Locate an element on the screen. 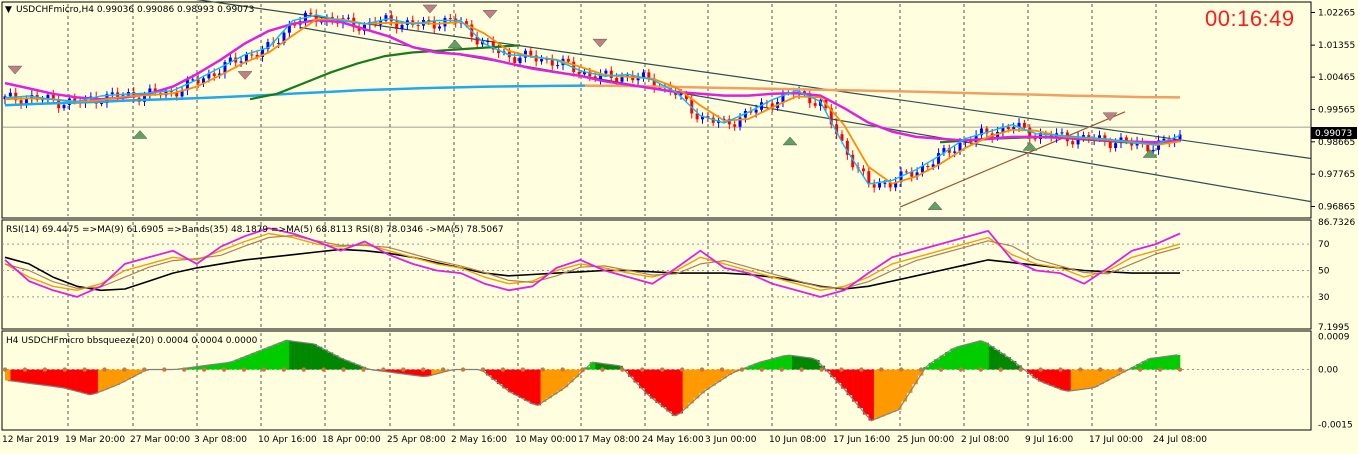 The height and width of the screenshot is (454, 1358). x-tick-label: 9 Jul 16:00 is located at coordinates (1049, 440).